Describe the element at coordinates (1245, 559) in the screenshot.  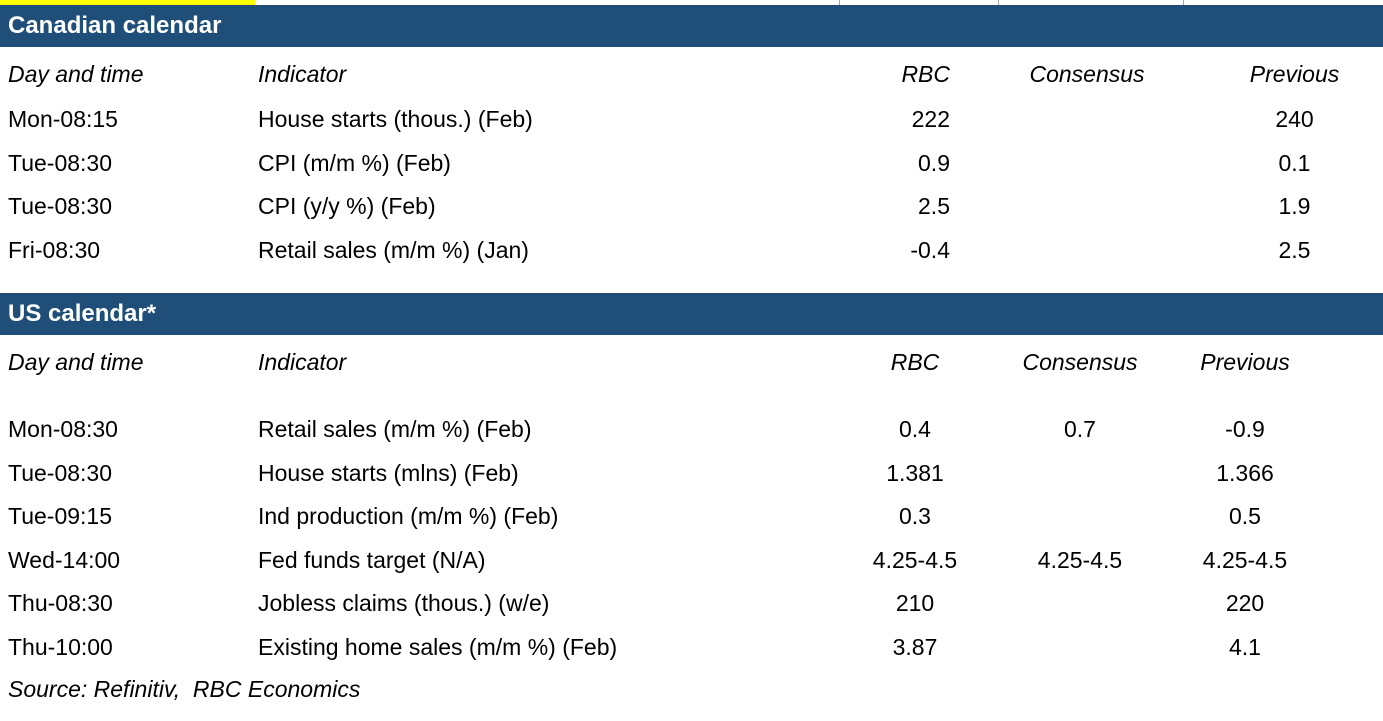
I see `cell-previous: 4.25-4.5` at that location.